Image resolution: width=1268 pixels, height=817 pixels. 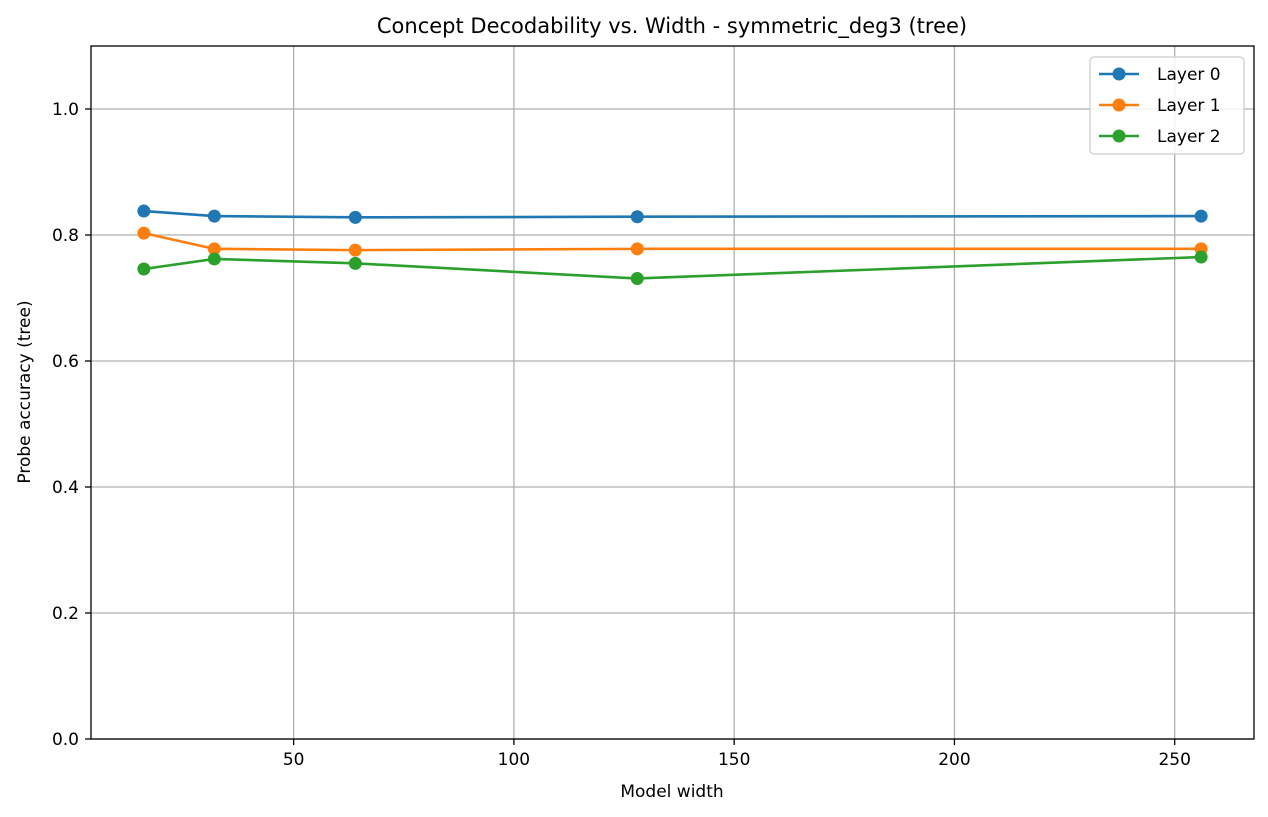 I want to click on x-tick-label: 150, so click(x=734, y=760).